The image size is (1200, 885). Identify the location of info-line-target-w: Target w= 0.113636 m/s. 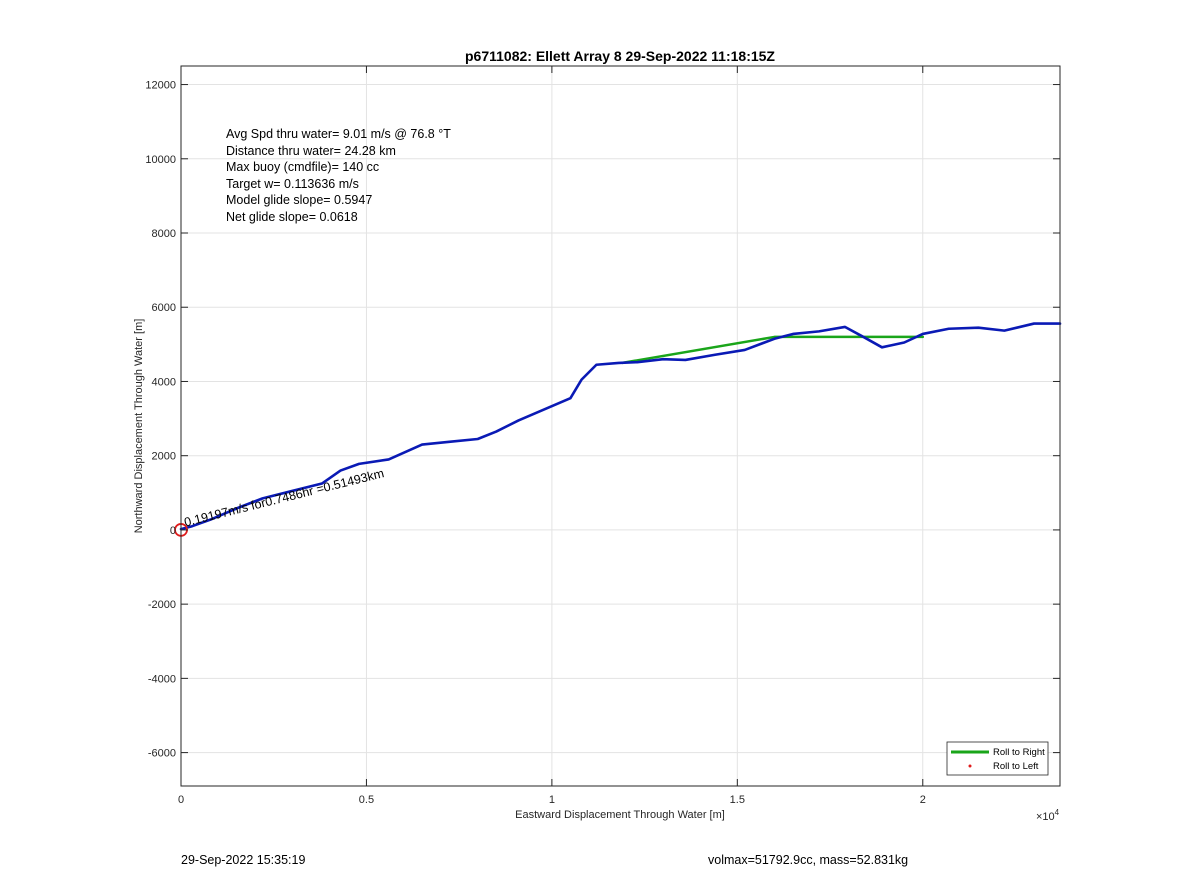
(292, 184).